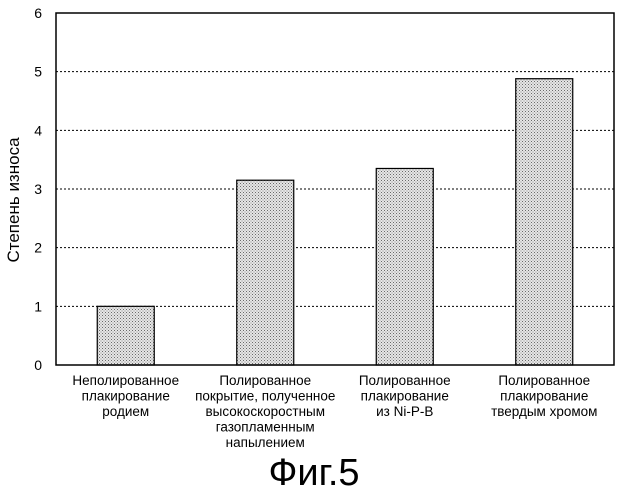 Image resolution: width=628 pixels, height=500 pixels. I want to click on category-label-line: Неполированное, so click(125, 380).